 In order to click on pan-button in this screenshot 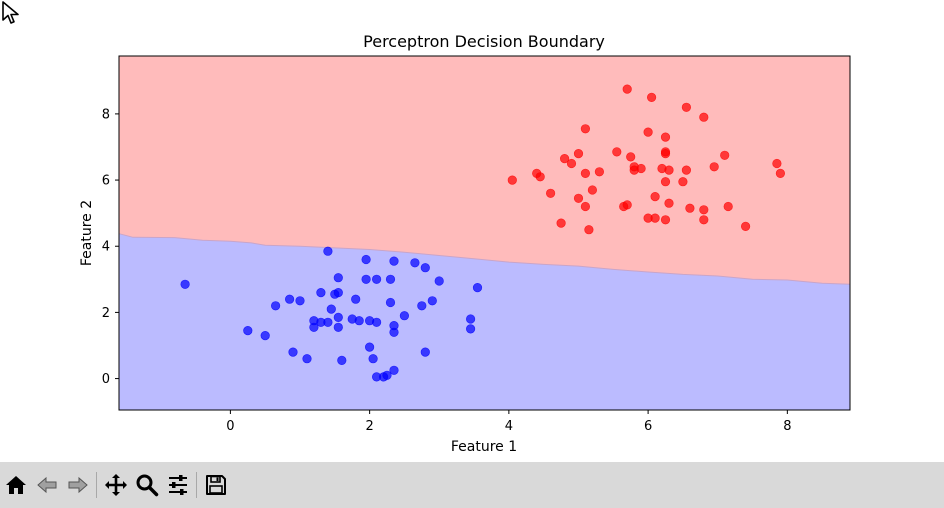, I will do `click(116, 485)`.